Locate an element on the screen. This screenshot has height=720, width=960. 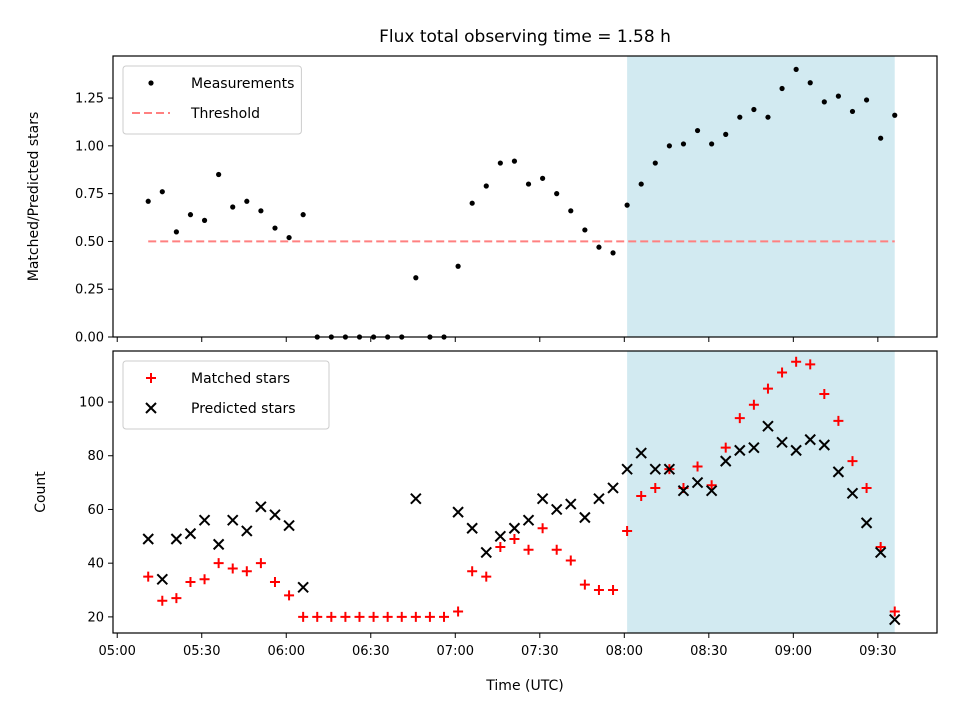
y-tick-label: 0.25 is located at coordinates (89, 290).